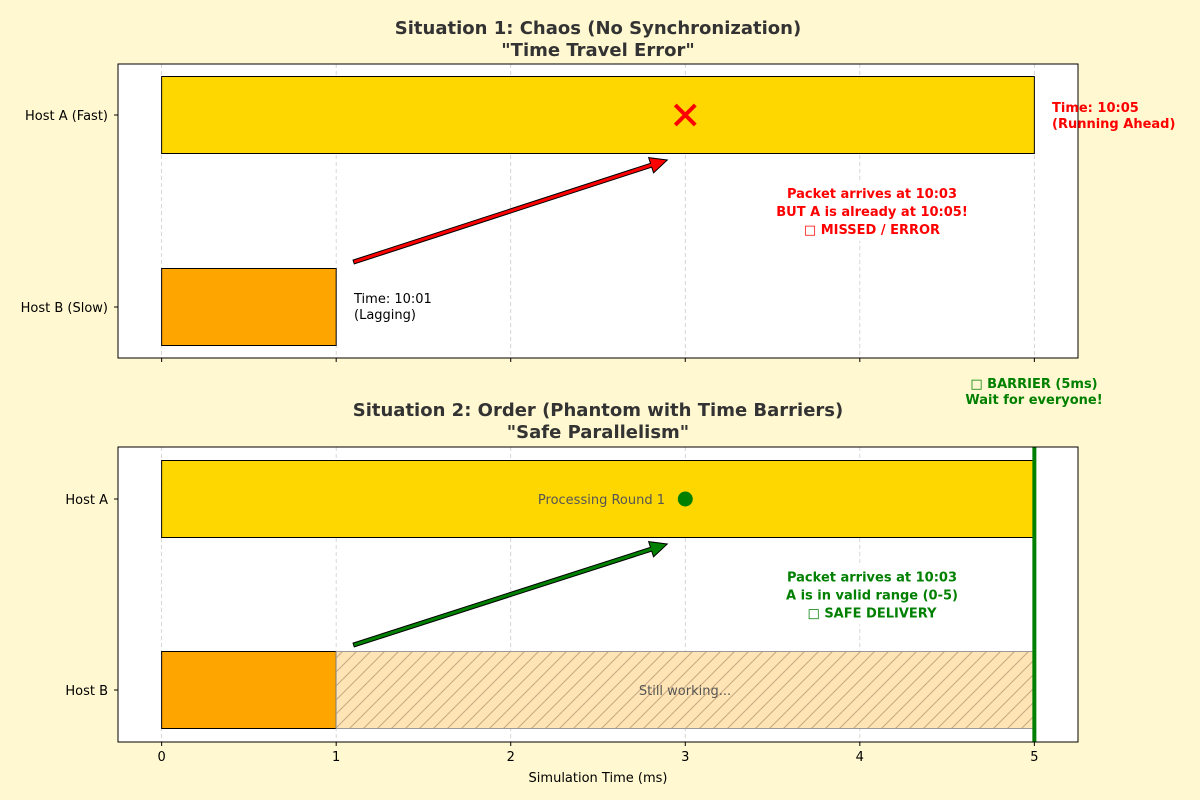 The image size is (1200, 800). What do you see at coordinates (1033, 384) in the screenshot?
I see `barrier-label: □ BARRIER (5ms)` at bounding box center [1033, 384].